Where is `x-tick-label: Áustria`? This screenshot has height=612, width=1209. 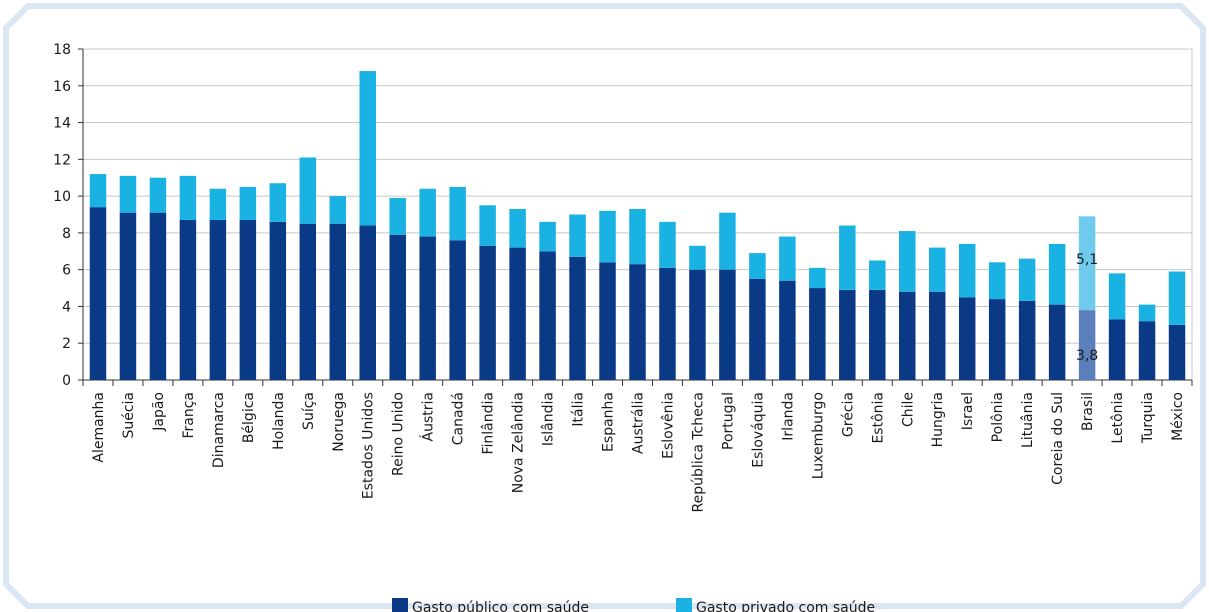
x-tick-label: Áustria is located at coordinates (428, 416).